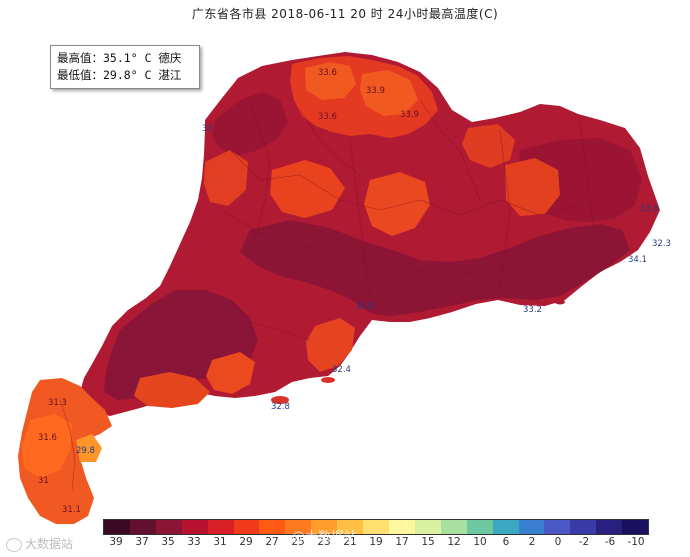 The width and height of the screenshot is (690, 557). Describe the element at coordinates (330, 81) in the screenshot. I see `north-peak-orange` at that location.